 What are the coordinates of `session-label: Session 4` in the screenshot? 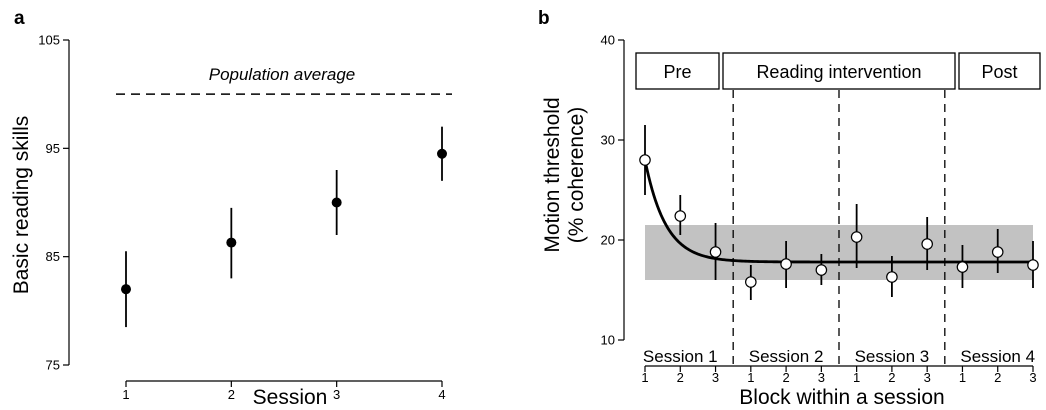 It's located at (997, 356).